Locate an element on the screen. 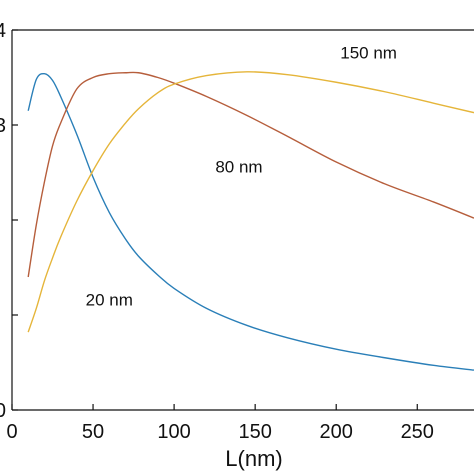 This screenshot has width=474, height=474. y-tick-label: 0 is located at coordinates (3, 411).